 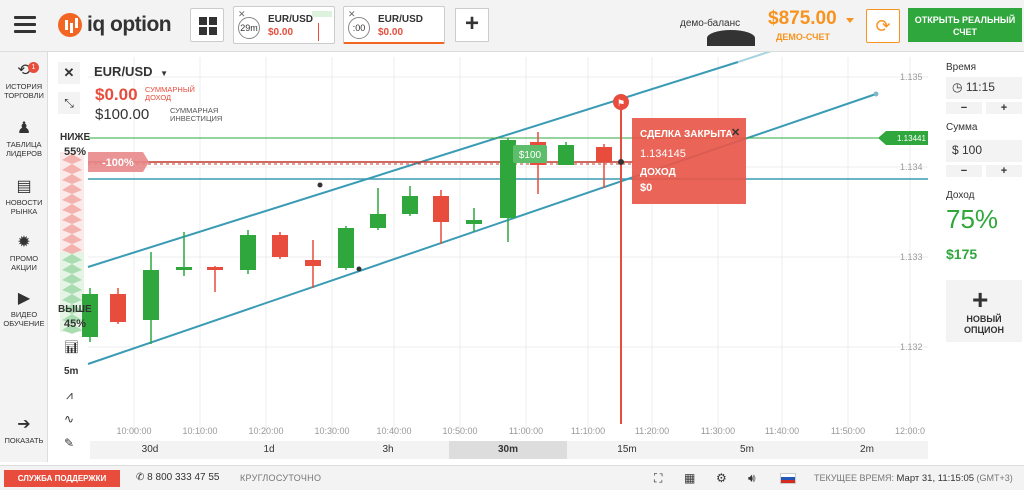 I want to click on chart-type-button: 📊︎, so click(x=71, y=347).